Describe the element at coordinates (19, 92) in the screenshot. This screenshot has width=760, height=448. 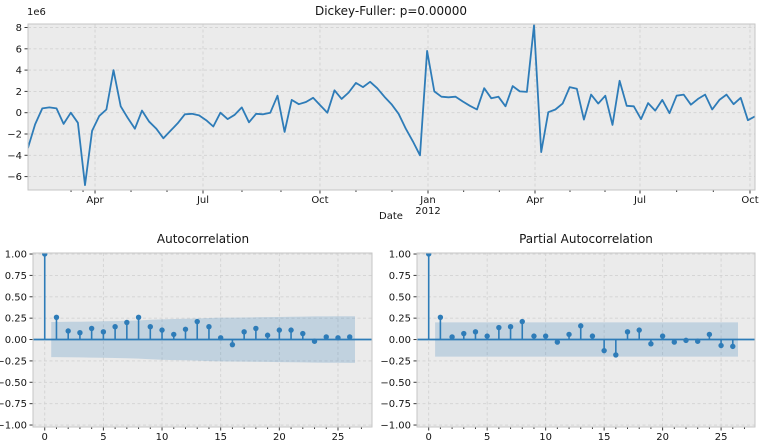
I see `y-tick-label: 2` at that location.